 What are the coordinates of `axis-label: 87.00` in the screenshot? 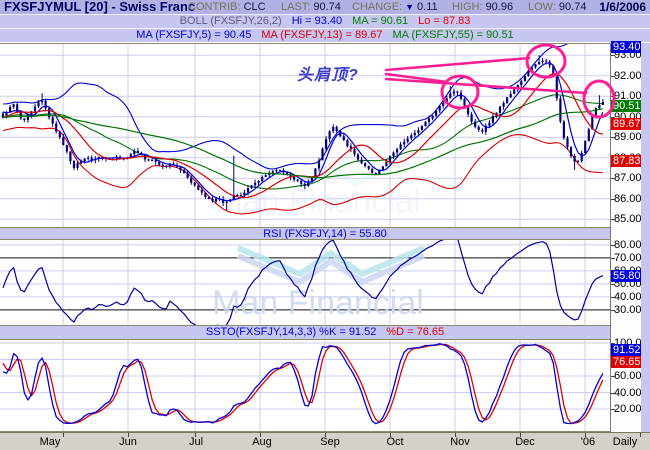 It's located at (628, 178).